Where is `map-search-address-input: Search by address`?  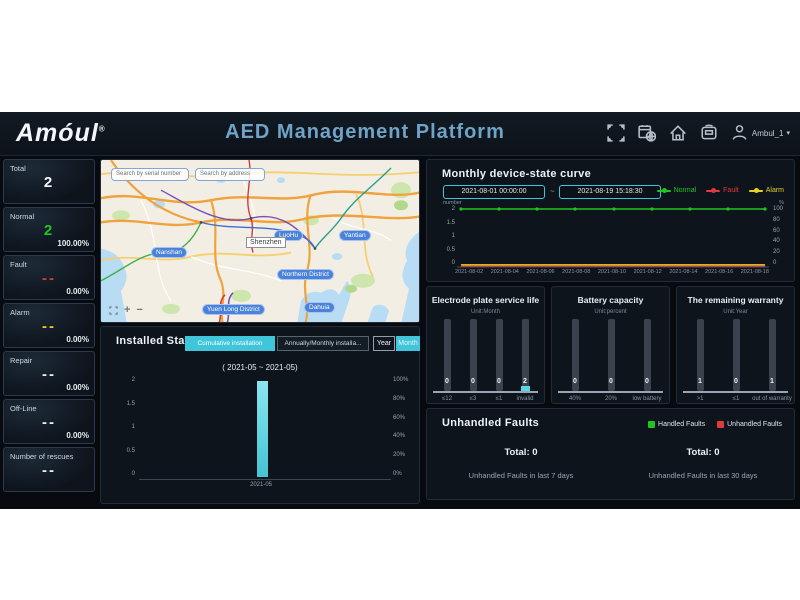
map-search-address-input: Search by address is located at coordinates (230, 174).